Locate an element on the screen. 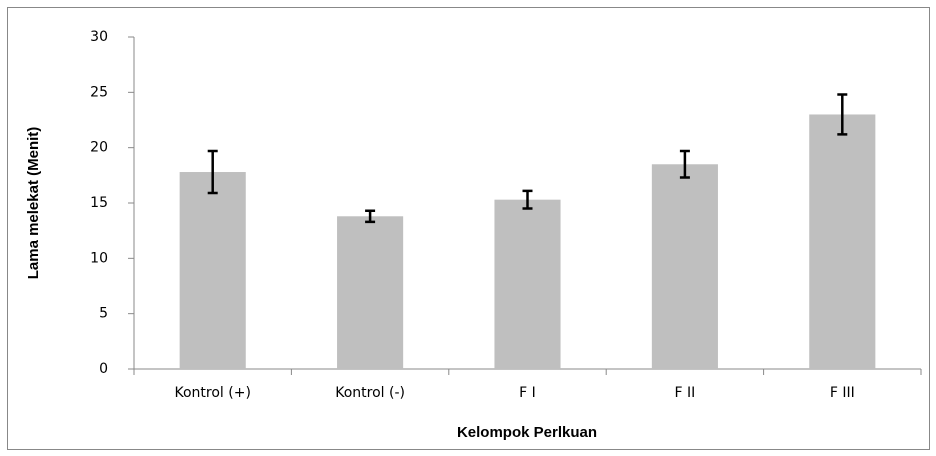  y-tick-label: 20 is located at coordinates (99, 148).